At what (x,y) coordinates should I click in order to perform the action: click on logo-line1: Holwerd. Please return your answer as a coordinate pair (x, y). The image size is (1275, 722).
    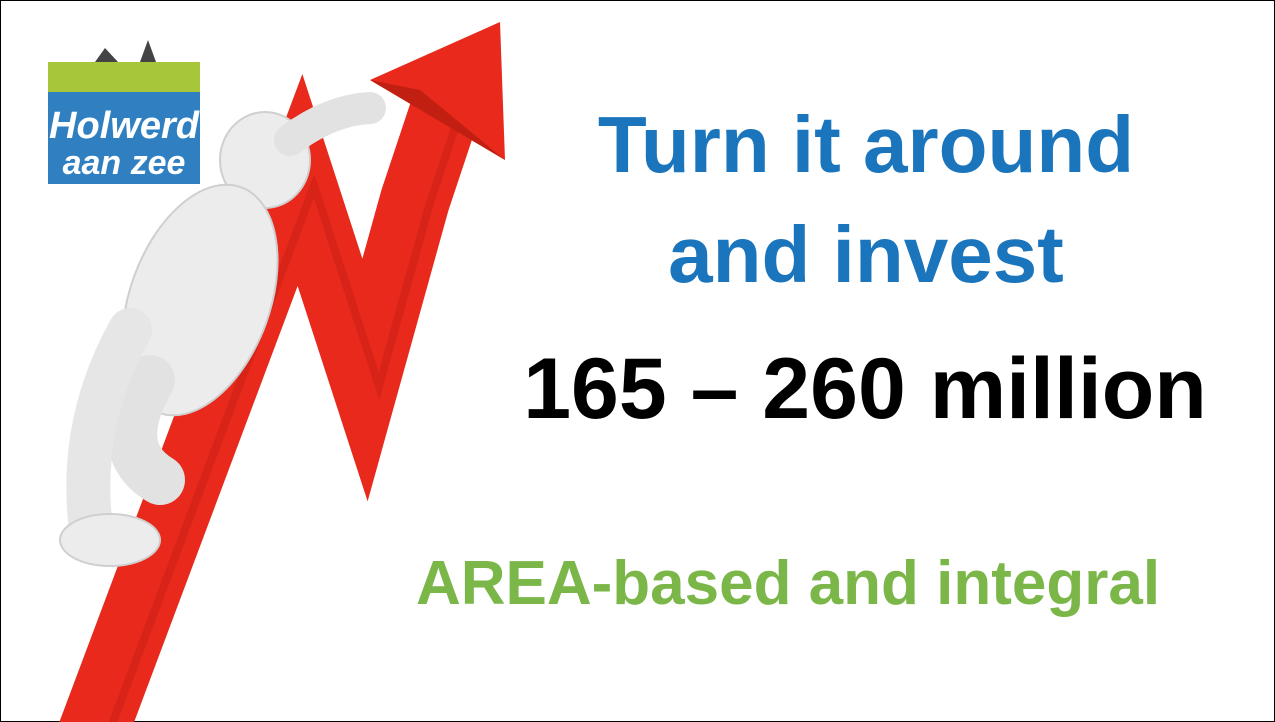
    Looking at the image, I should click on (124, 126).